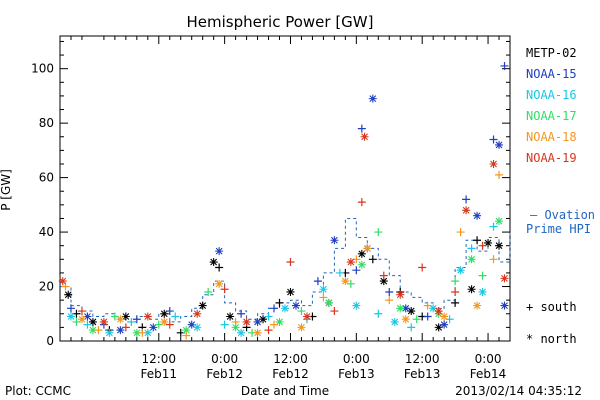 The width and height of the screenshot is (600, 400). I want to click on y-tick-label: 20, so click(46, 287).